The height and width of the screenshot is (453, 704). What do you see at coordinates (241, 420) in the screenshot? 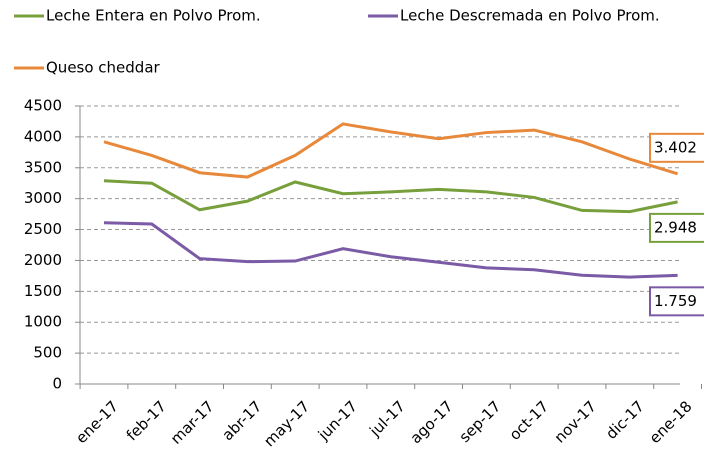
I see `x-tick-label: abr-17` at bounding box center [241, 420].